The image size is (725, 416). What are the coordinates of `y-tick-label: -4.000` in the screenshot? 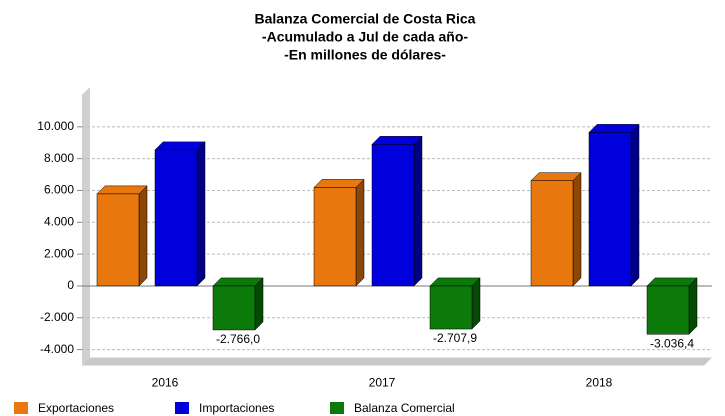 It's located at (57, 349).